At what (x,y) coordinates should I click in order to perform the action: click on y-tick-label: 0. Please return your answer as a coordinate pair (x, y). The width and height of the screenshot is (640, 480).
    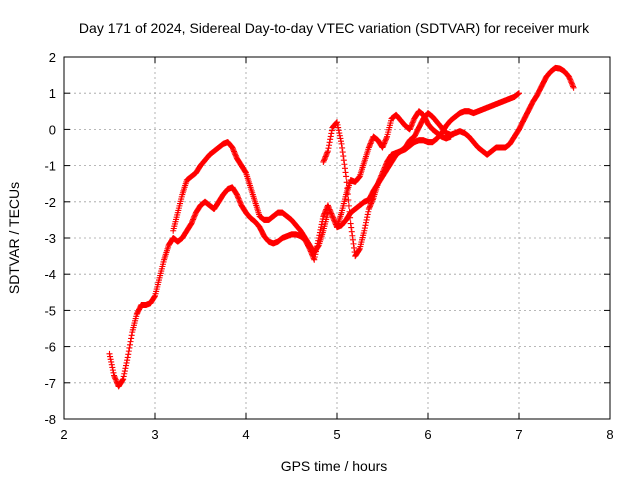
    Looking at the image, I should click on (52, 129).